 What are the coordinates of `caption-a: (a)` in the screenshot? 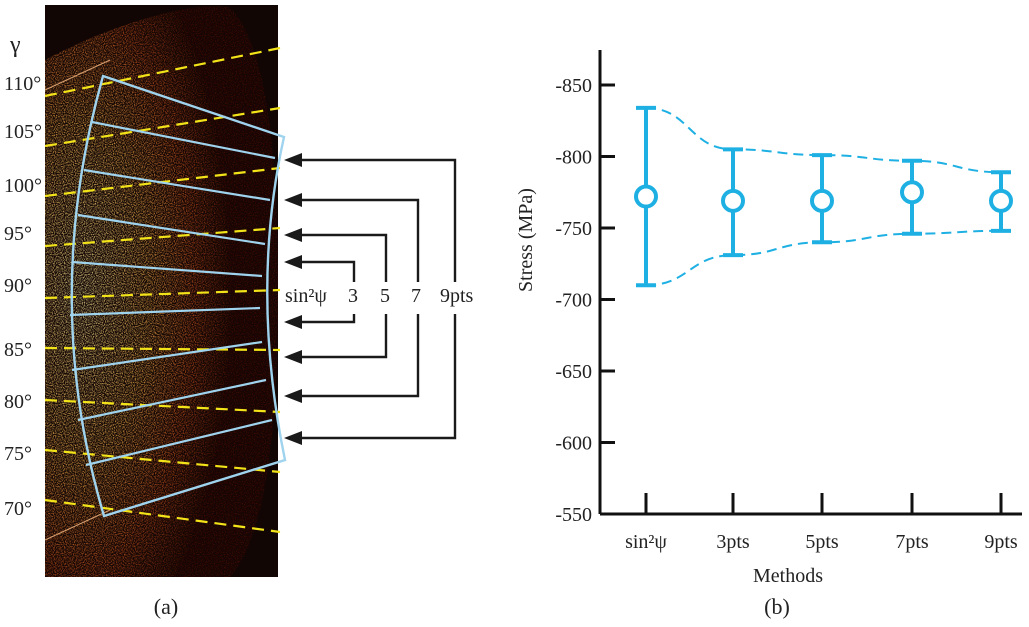 It's located at (166, 606).